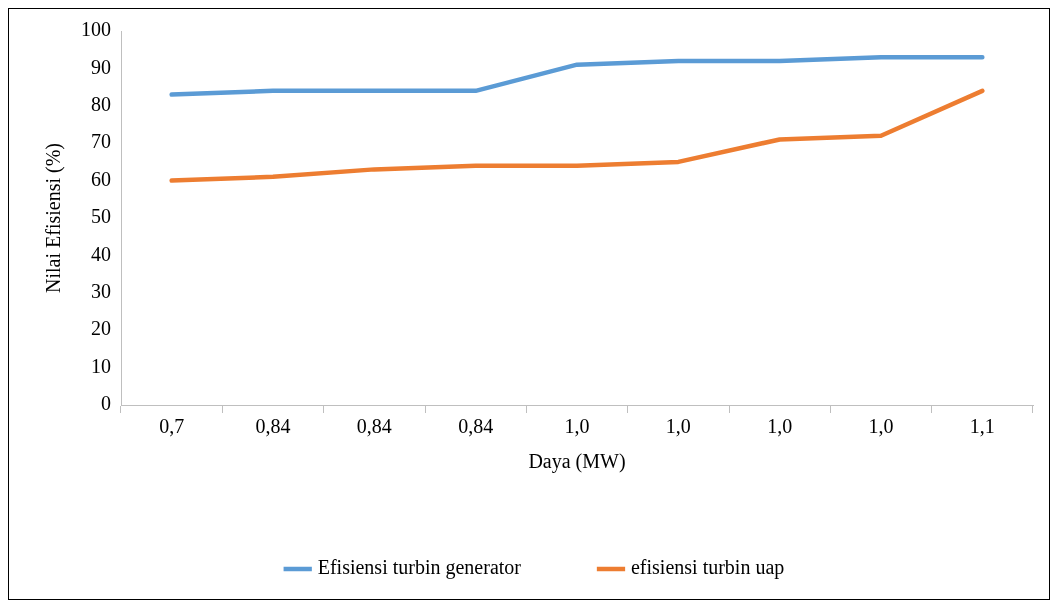 This screenshot has height=608, width=1058. Describe the element at coordinates (106, 403) in the screenshot. I see `y-tick-label: 0` at that location.